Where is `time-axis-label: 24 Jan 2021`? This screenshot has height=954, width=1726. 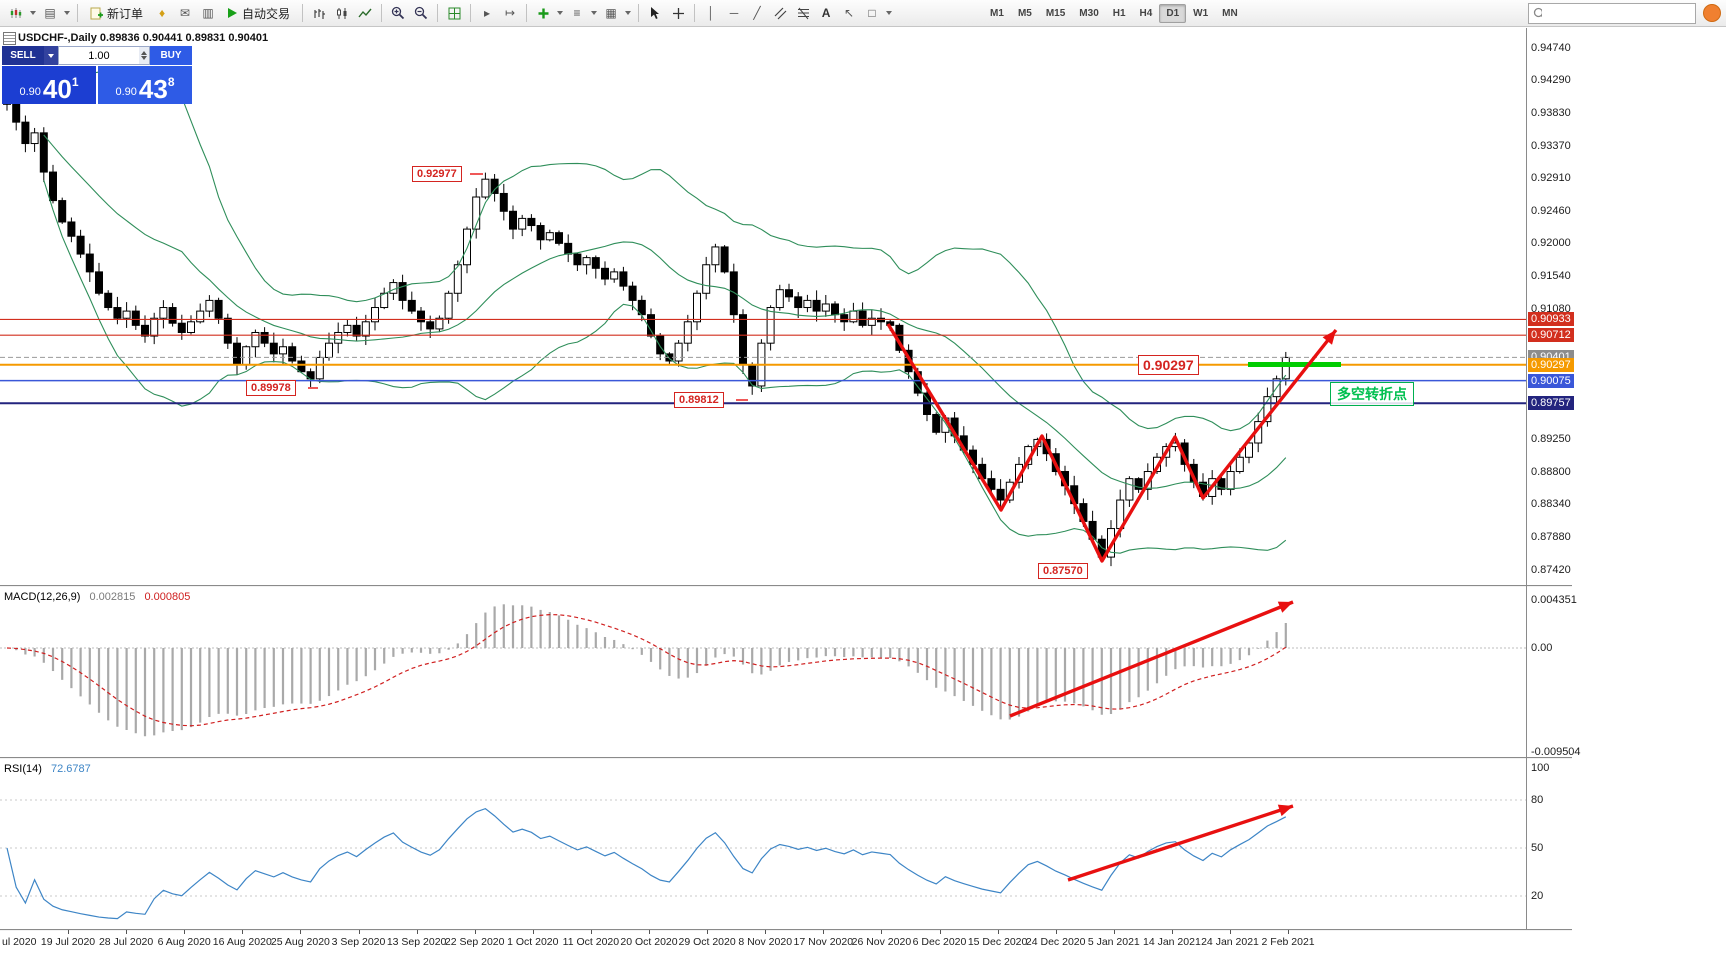
time-axis-label: 24 Jan 2021 is located at coordinates (1230, 942).